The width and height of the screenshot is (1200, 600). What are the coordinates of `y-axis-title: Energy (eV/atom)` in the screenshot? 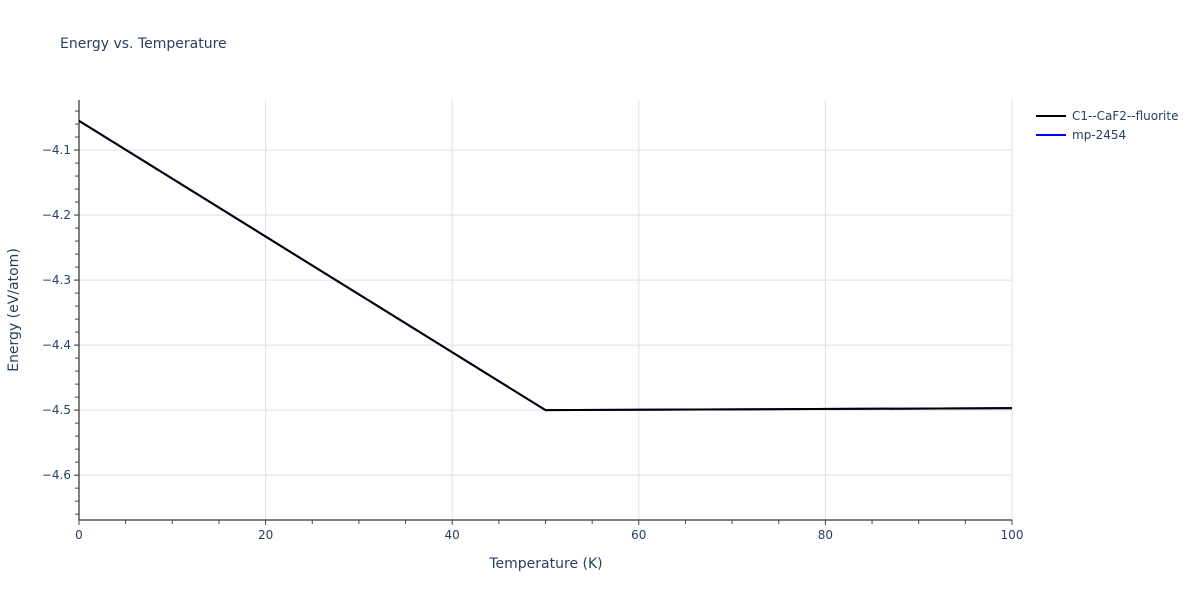 It's located at (14, 310).